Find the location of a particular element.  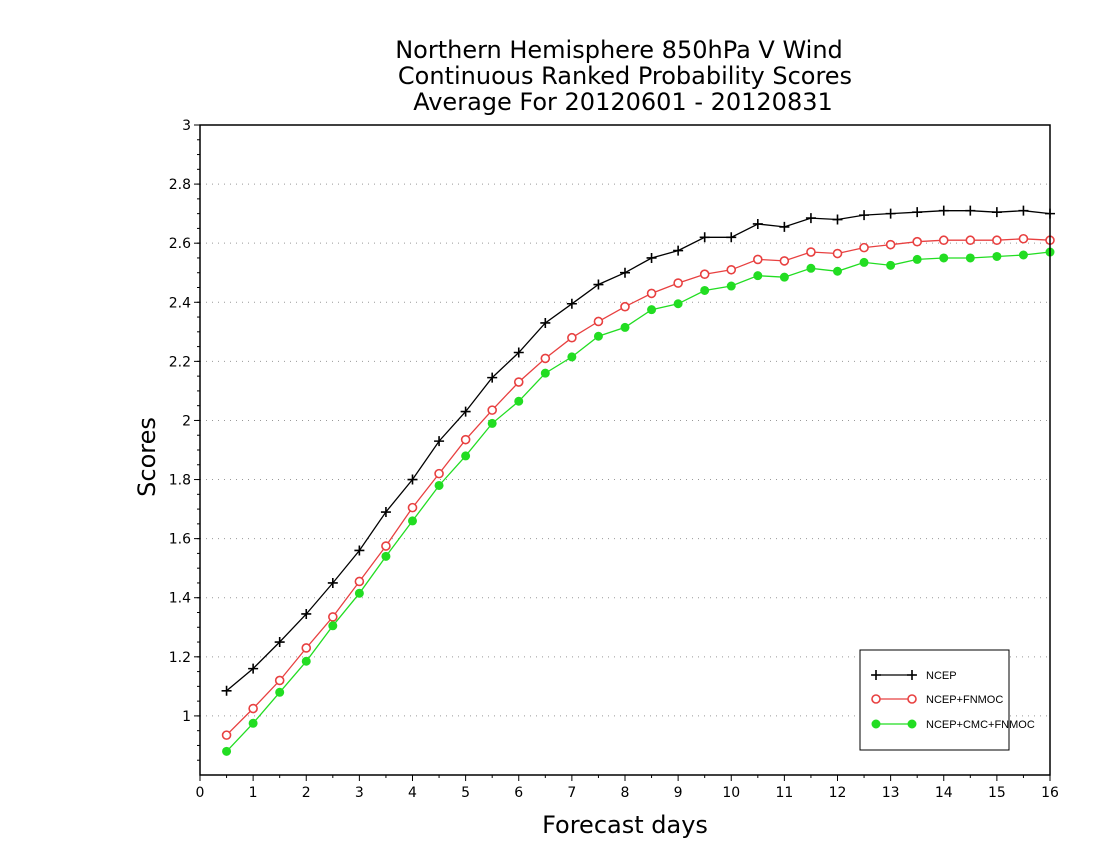

x-tick-label-9: 9 is located at coordinates (678, 793).